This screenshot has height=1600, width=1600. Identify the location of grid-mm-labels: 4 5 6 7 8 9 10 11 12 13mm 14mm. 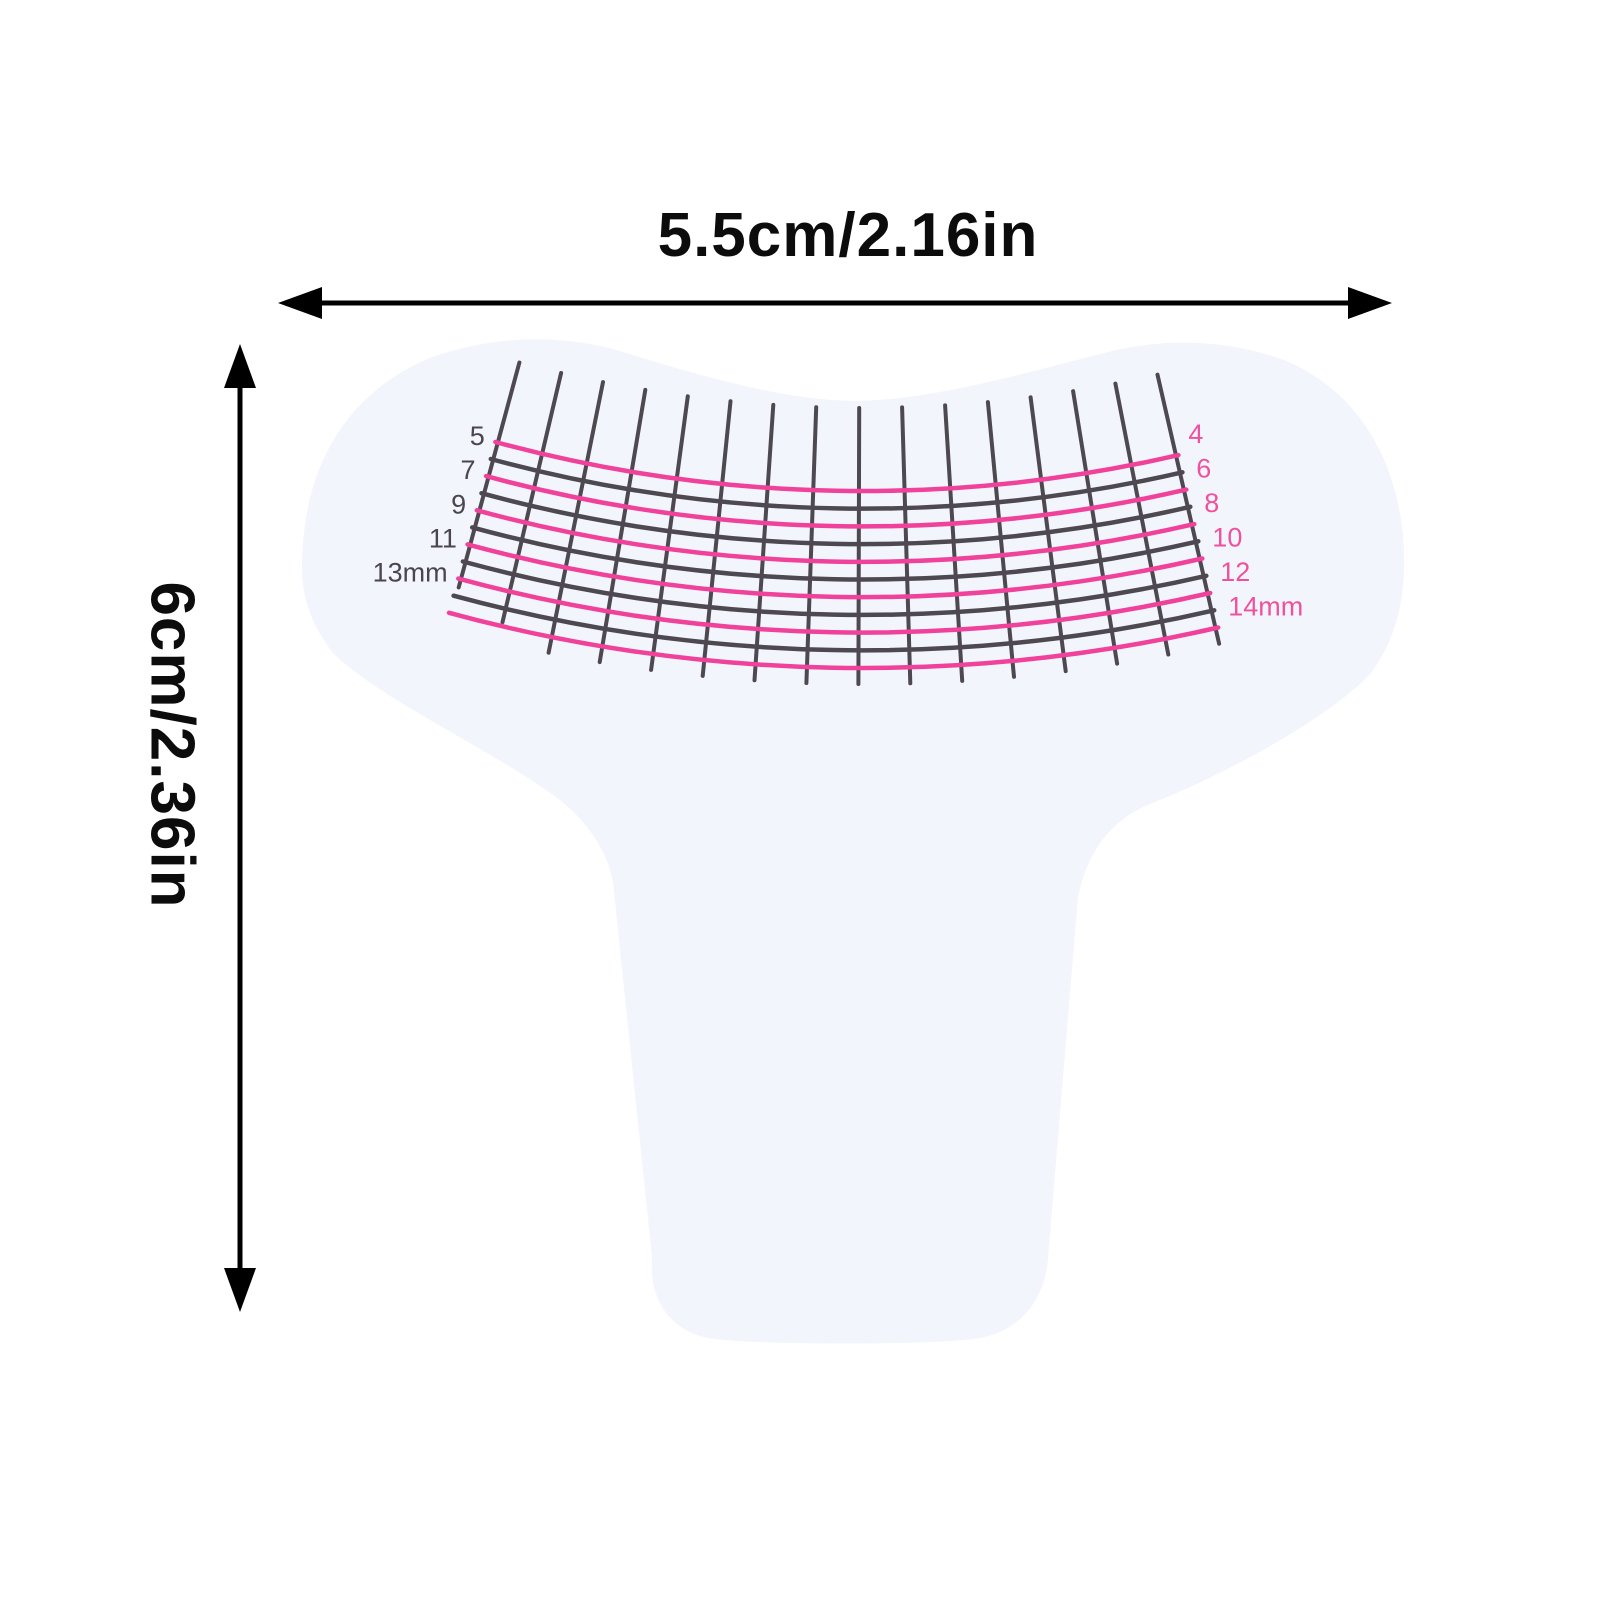
(838, 520).